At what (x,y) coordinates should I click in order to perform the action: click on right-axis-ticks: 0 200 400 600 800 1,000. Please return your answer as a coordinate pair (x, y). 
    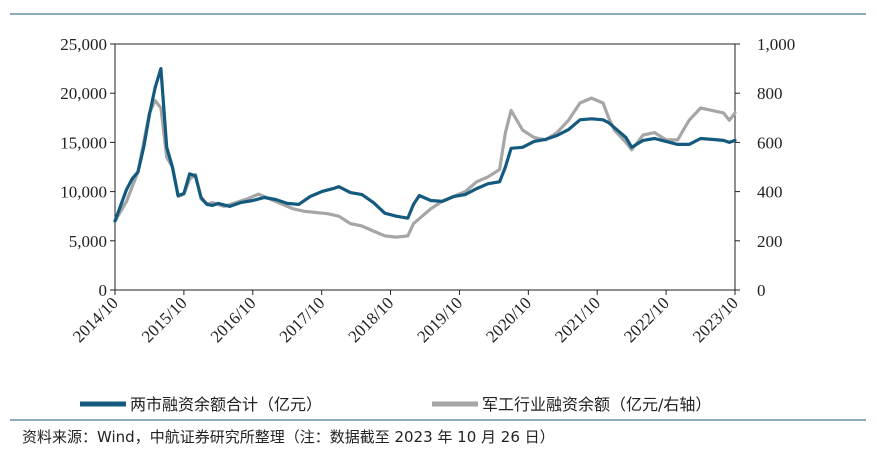
    Looking at the image, I should click on (765, 167).